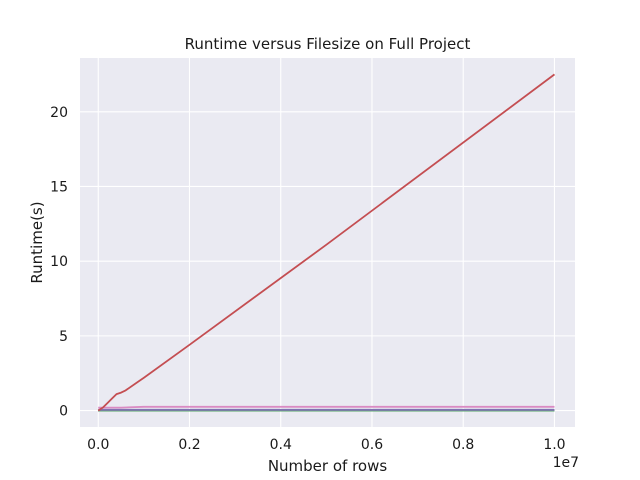 This screenshot has width=640, height=480. I want to click on x-tick-labels: 0.0 0.2 0.4 0.6 0.8 1.0, so click(326, 445).